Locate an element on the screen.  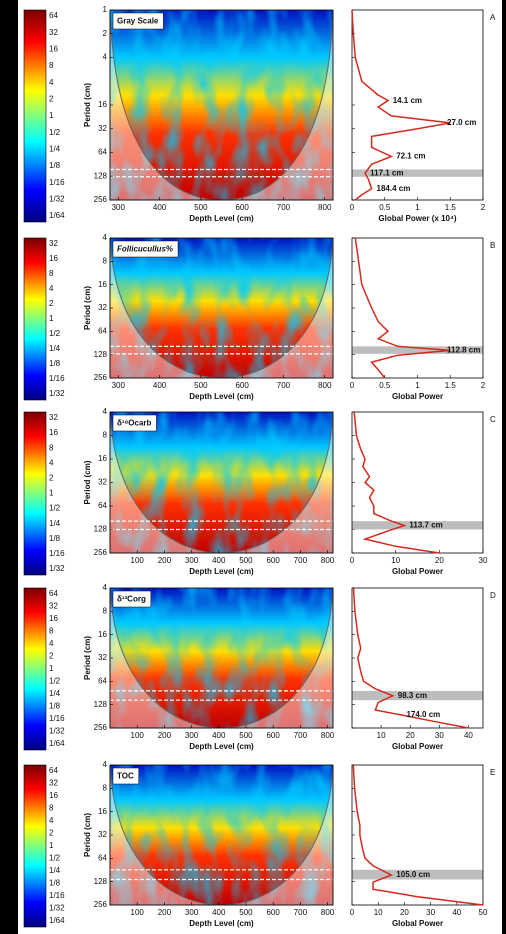
power-x-tick-label: 40 is located at coordinates (468, 735).